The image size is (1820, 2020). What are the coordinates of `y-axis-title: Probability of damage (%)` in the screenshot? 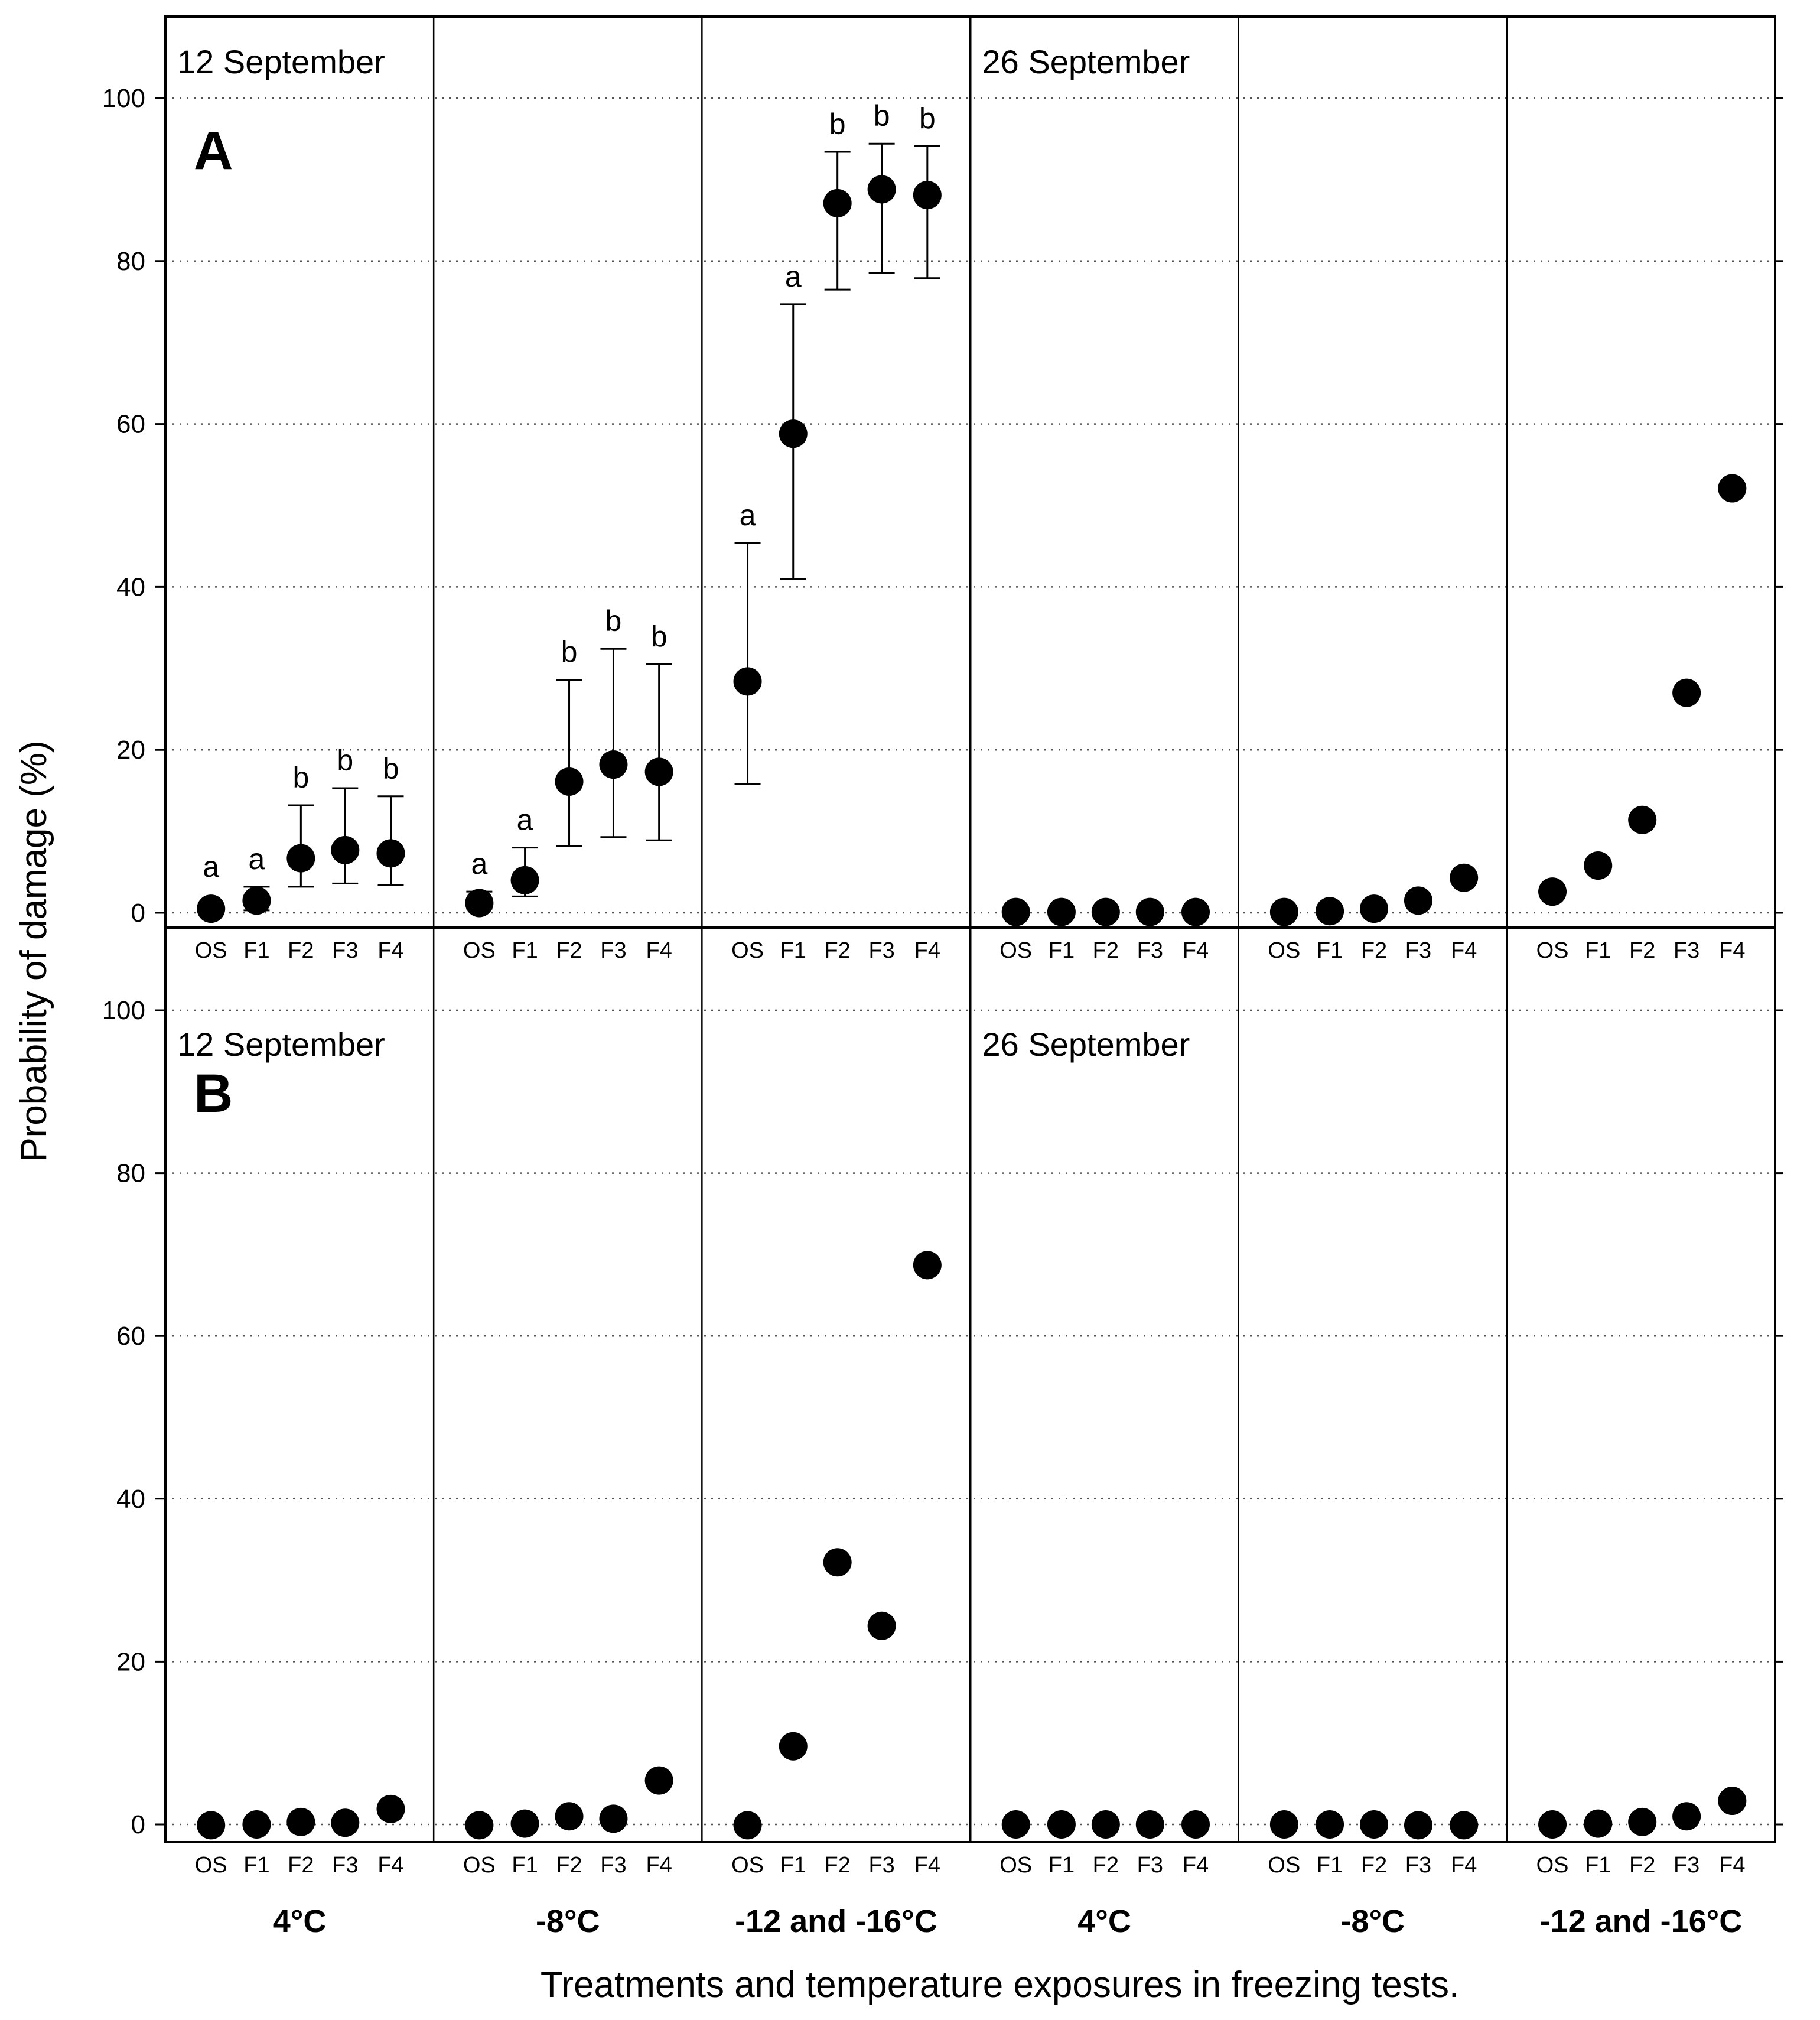 It's located at (34, 951).